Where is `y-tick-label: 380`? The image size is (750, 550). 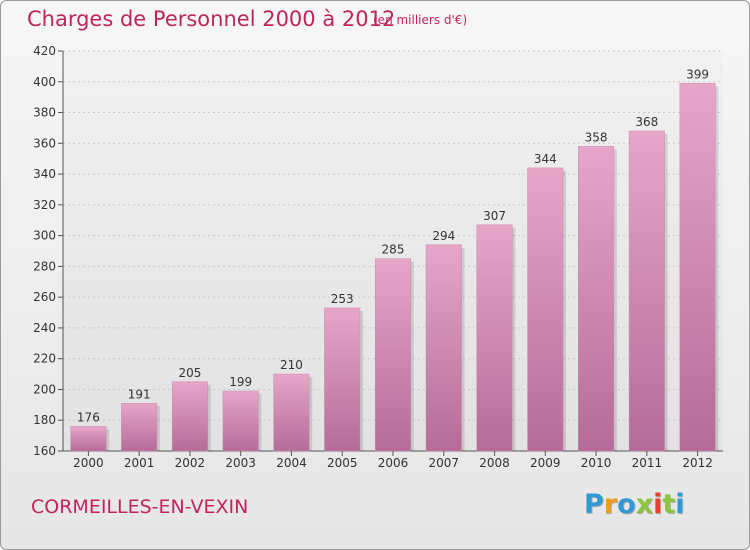
y-tick-label: 380 is located at coordinates (44, 113).